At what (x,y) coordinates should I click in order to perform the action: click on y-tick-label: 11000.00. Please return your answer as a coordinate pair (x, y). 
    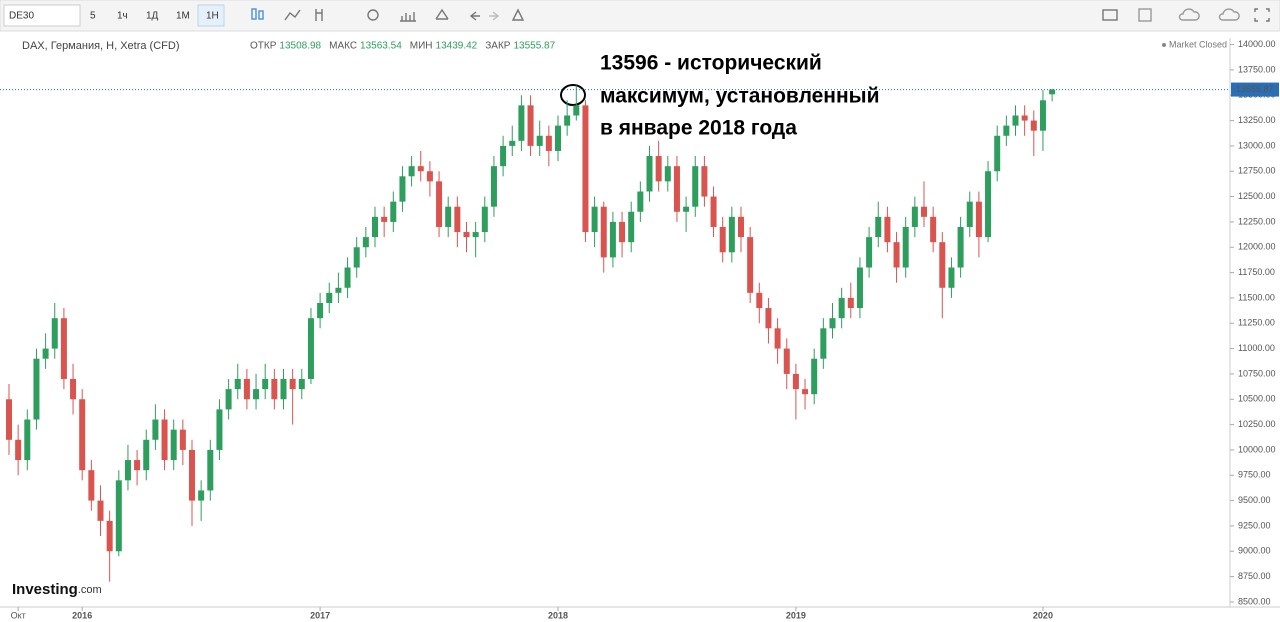
    Looking at the image, I should click on (1256, 348).